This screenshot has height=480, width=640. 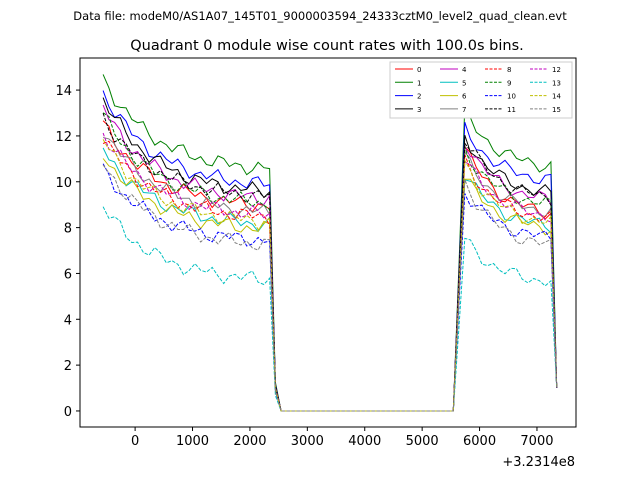 What do you see at coordinates (419, 97) in the screenshot?
I see `legend-label-2: 2` at bounding box center [419, 97].